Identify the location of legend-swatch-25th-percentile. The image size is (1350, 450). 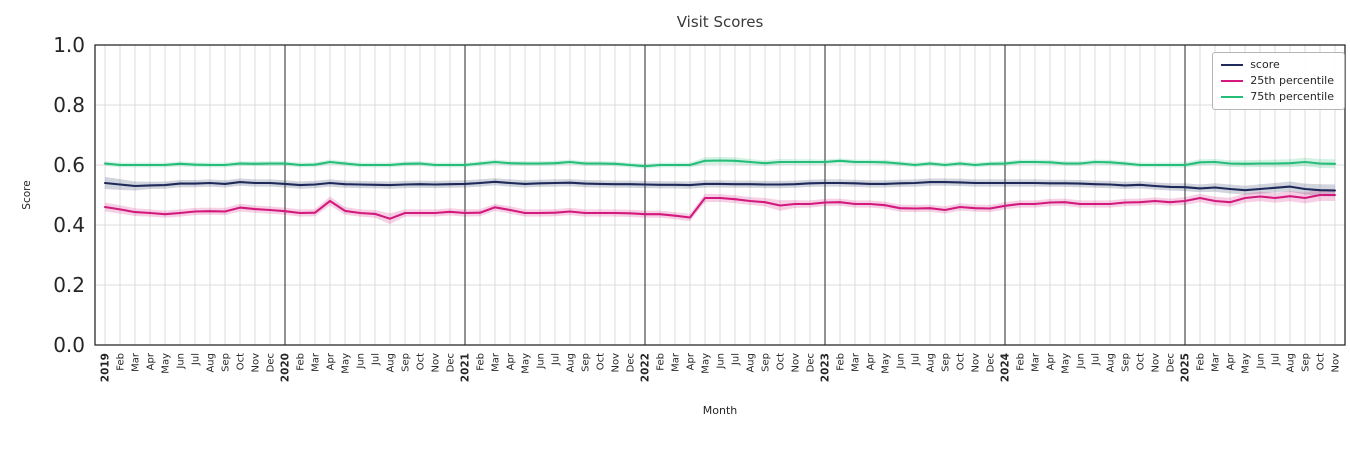
(1232, 81).